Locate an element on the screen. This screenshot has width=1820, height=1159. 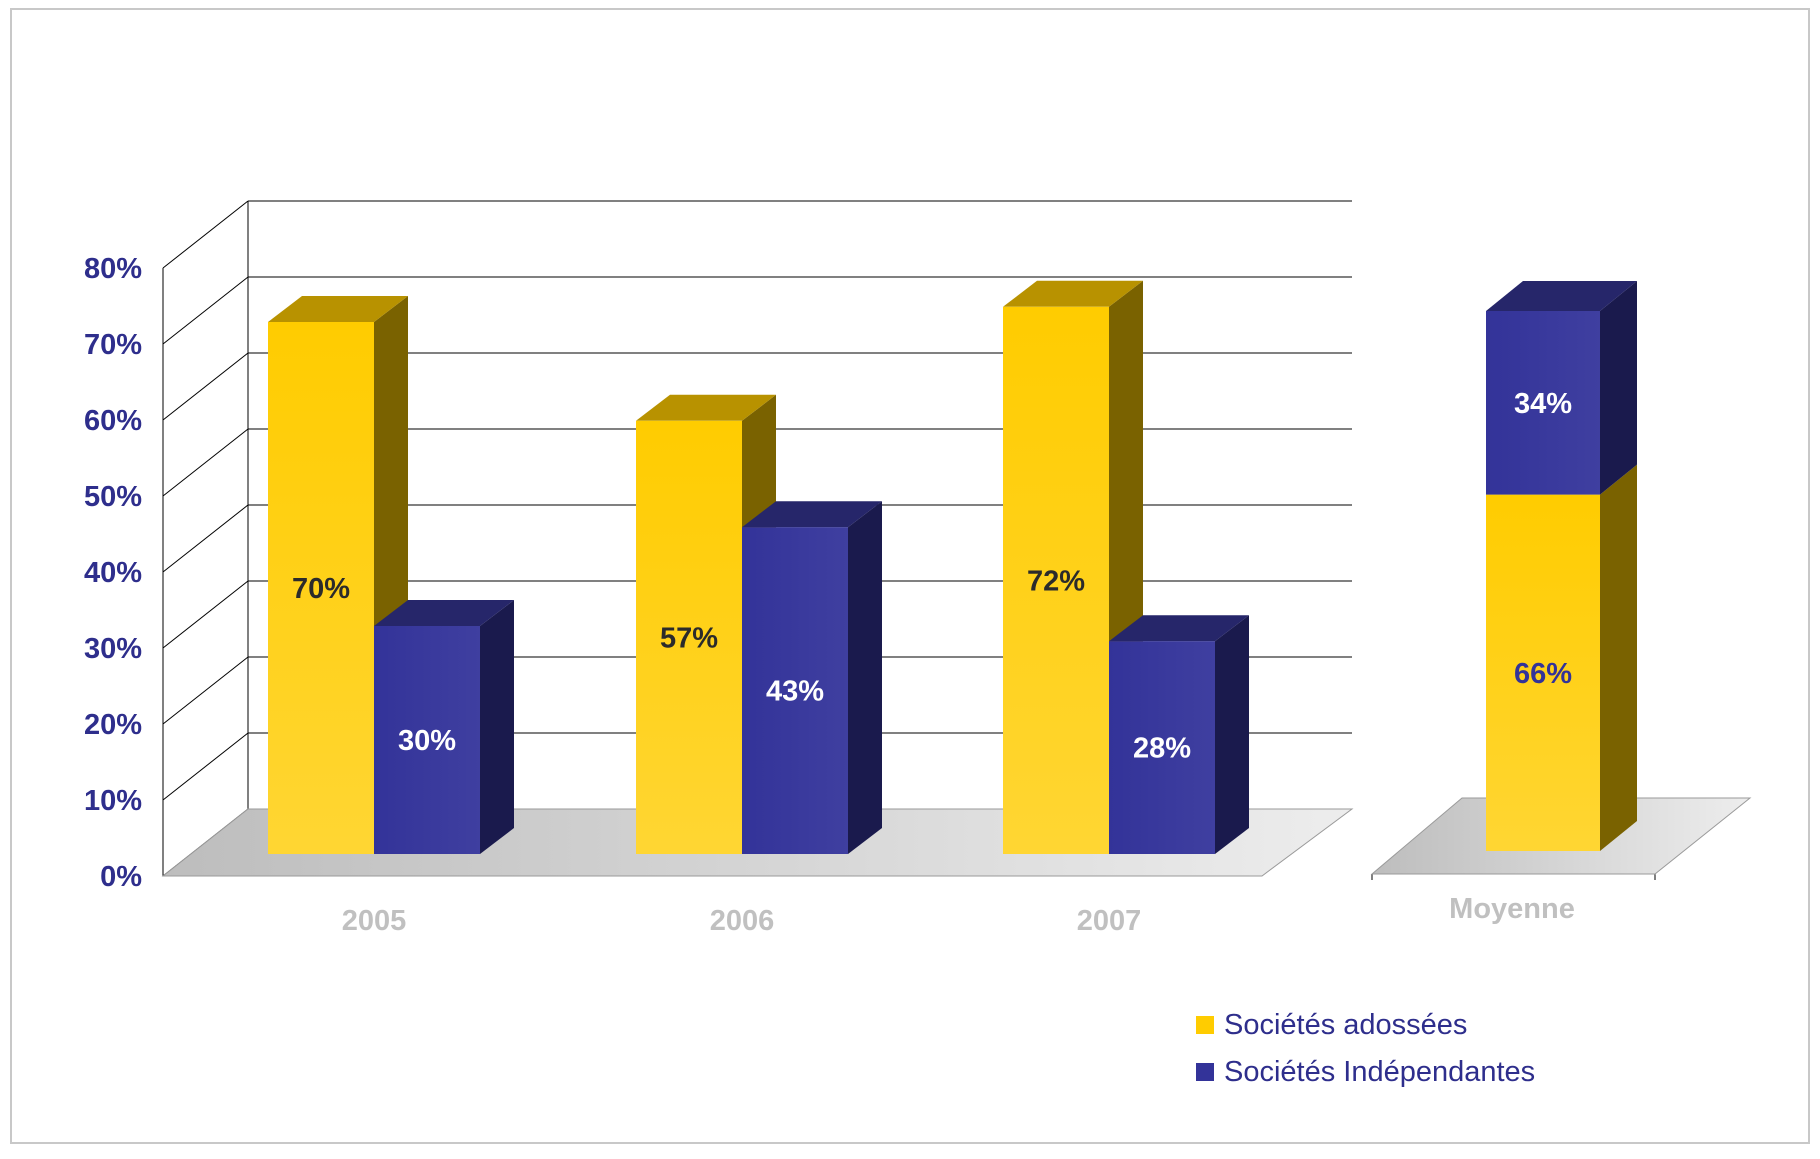
bar-2006-adossees-front is located at coordinates (689, 637).